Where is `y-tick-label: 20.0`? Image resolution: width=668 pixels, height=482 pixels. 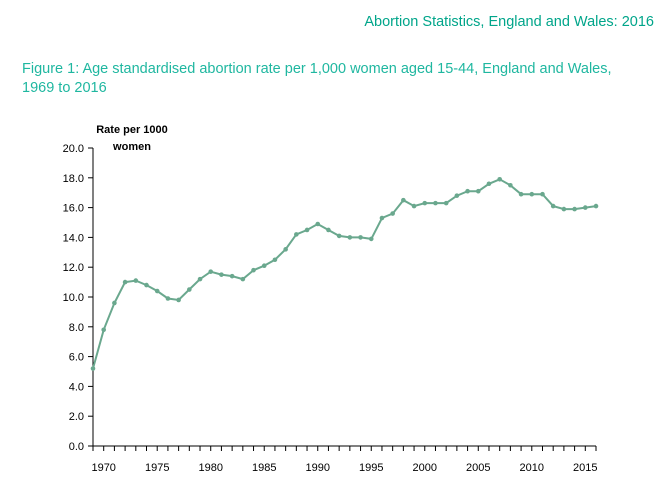 y-tick-label: 20.0 is located at coordinates (73, 149).